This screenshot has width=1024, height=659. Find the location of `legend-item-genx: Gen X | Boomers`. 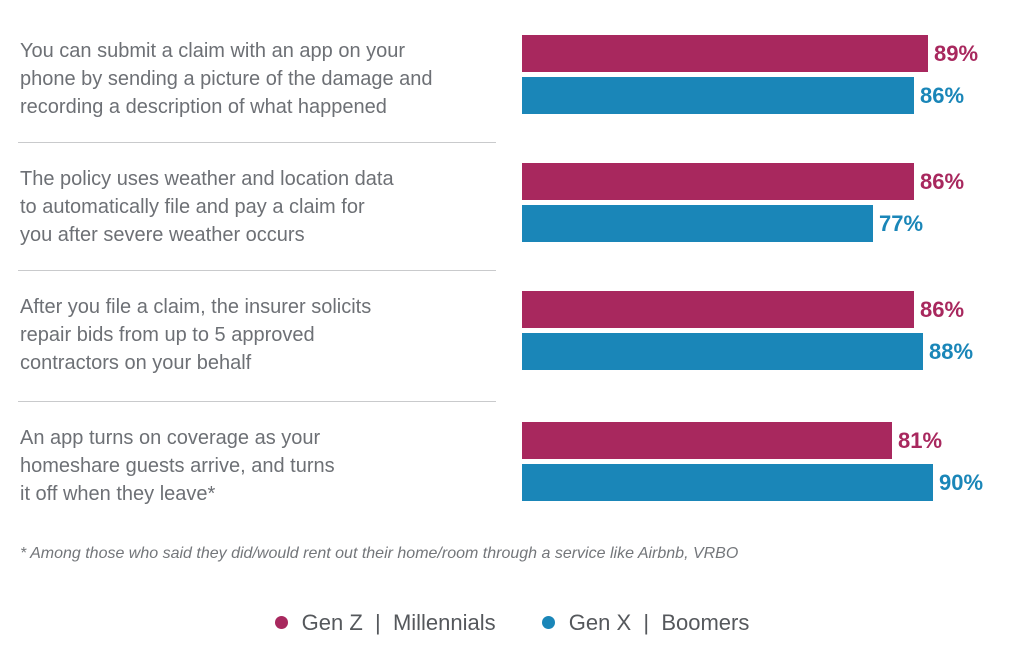

legend-item-genx: Gen X | Boomers is located at coordinates (645, 623).